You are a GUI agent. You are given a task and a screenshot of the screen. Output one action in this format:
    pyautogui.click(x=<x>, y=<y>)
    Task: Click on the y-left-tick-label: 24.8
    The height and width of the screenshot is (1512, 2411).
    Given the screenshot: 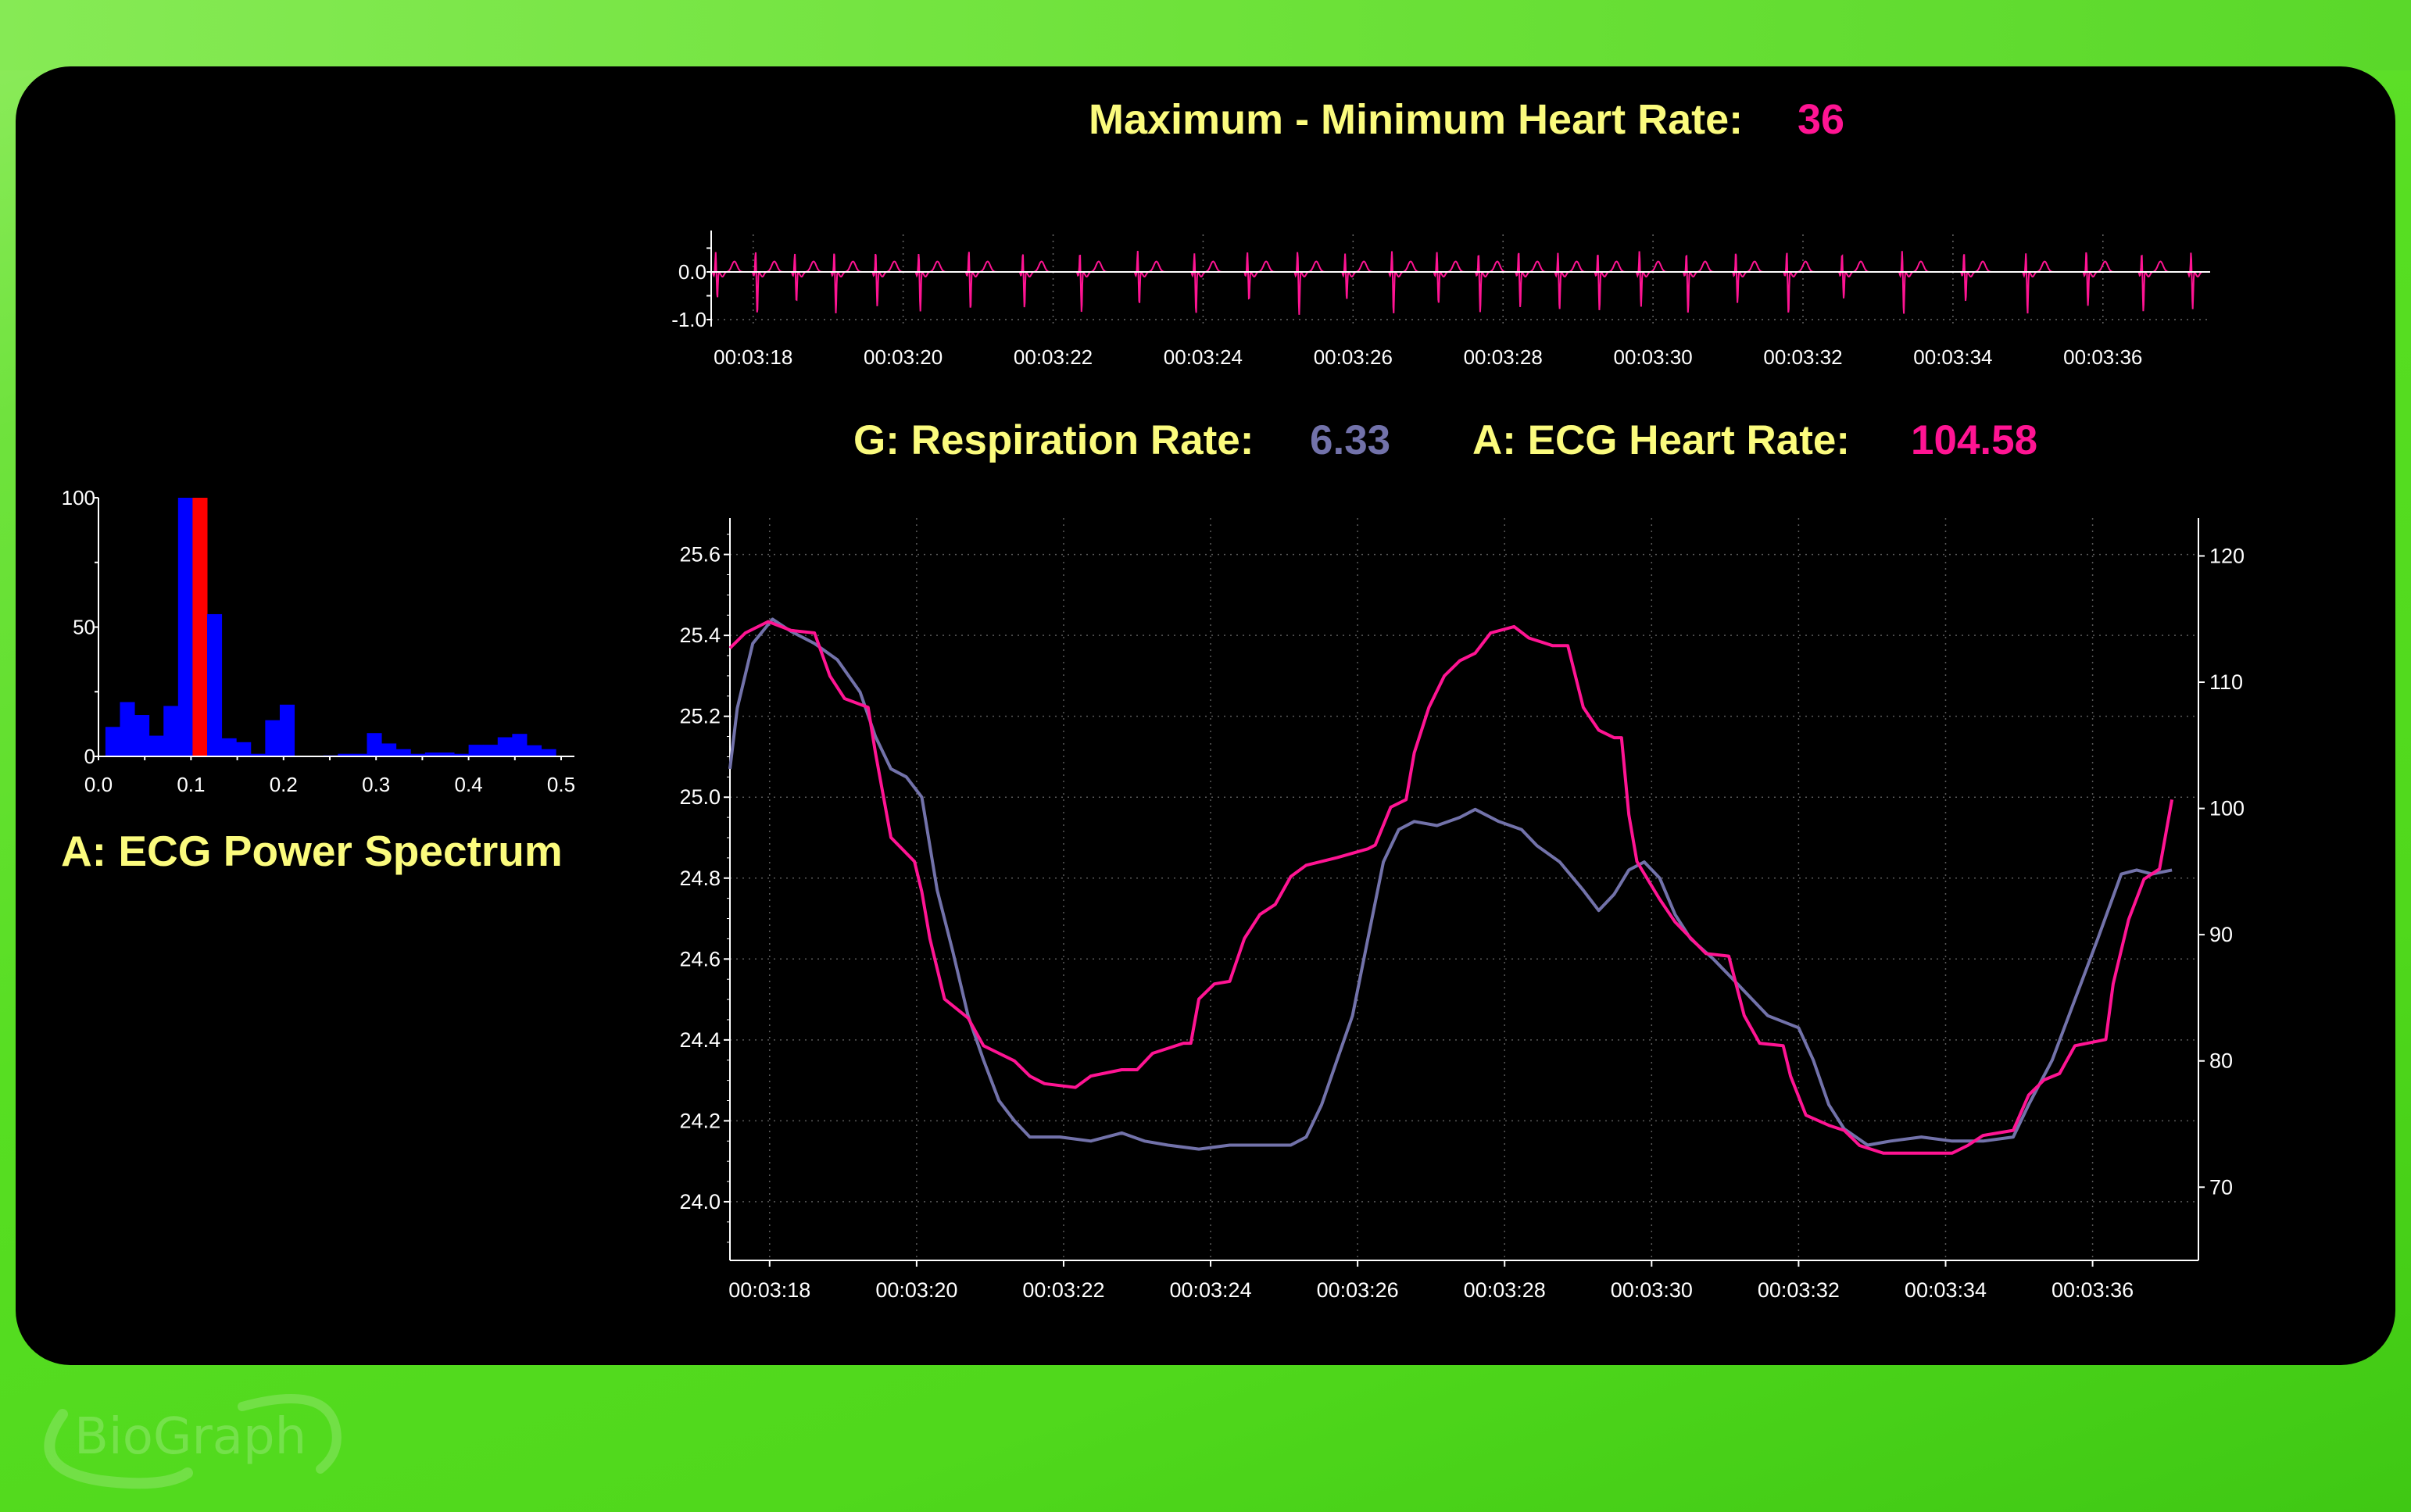 What is the action you would take?
    pyautogui.click(x=700, y=878)
    